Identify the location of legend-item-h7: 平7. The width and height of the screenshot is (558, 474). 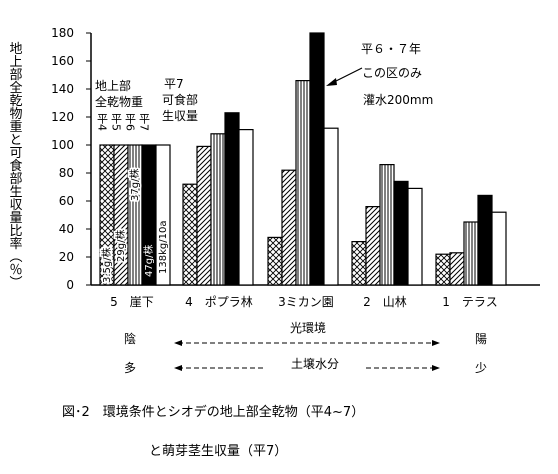
(144, 122).